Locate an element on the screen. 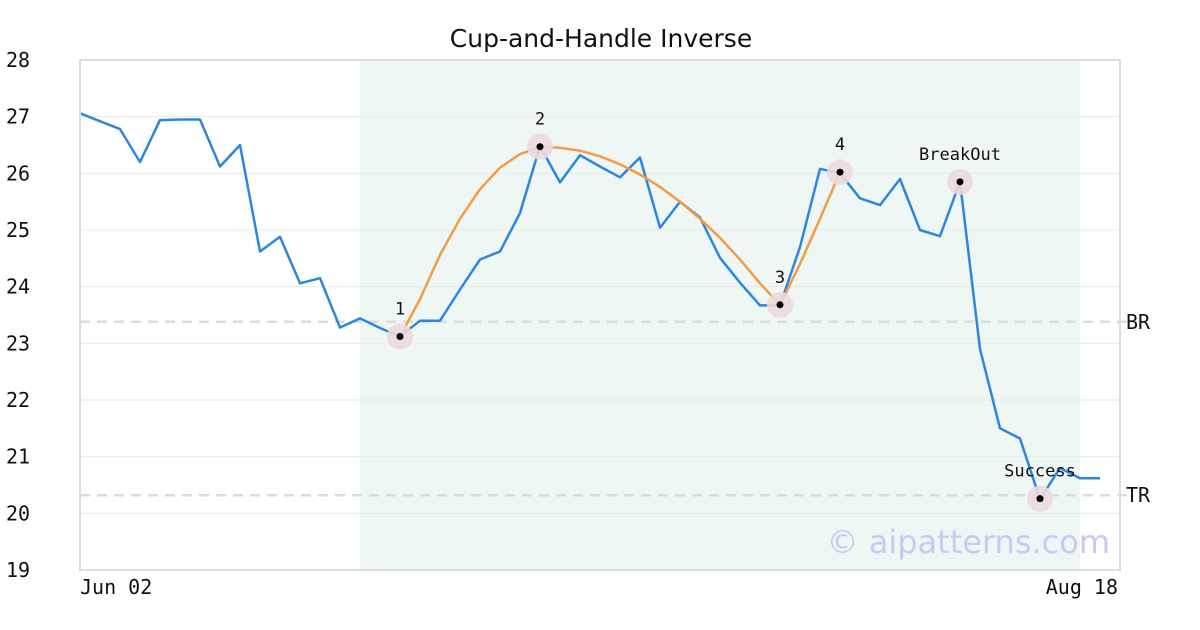 Image resolution: width=1200 pixels, height=630 pixels. y-tick-label: 19 is located at coordinates (18, 570).